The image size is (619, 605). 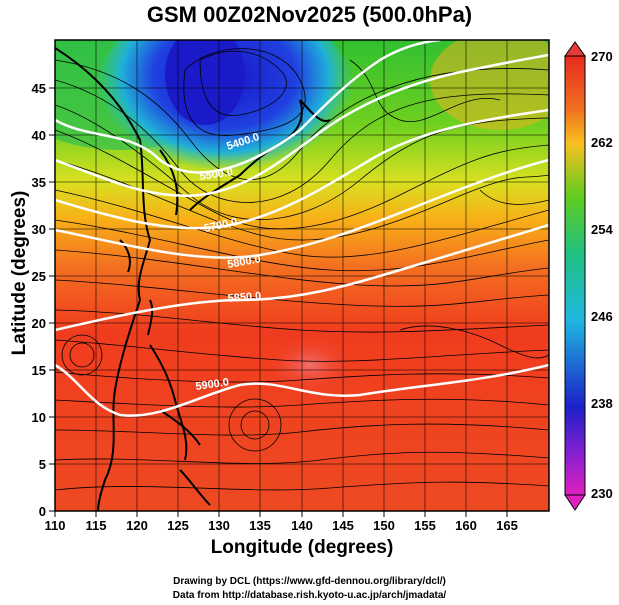 I want to click on contour-label-5500: 5500.0, so click(x=216, y=174).